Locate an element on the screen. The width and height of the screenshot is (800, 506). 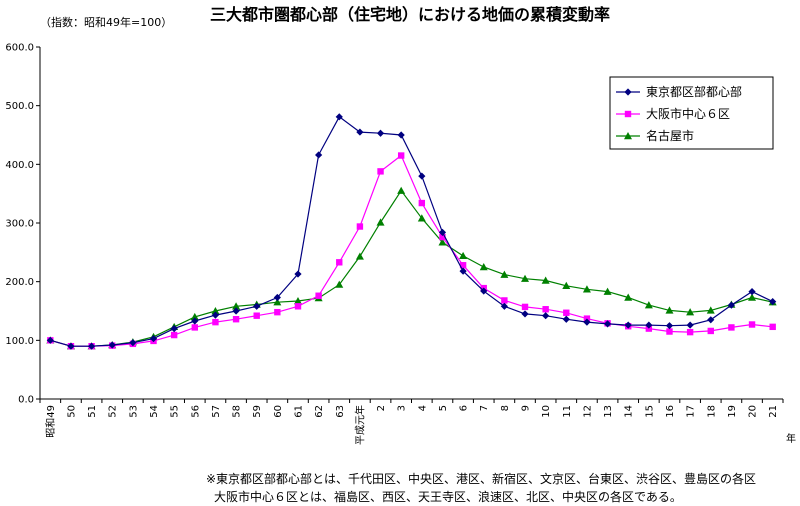
x-tick-label: 平成元年 is located at coordinates (359, 425).